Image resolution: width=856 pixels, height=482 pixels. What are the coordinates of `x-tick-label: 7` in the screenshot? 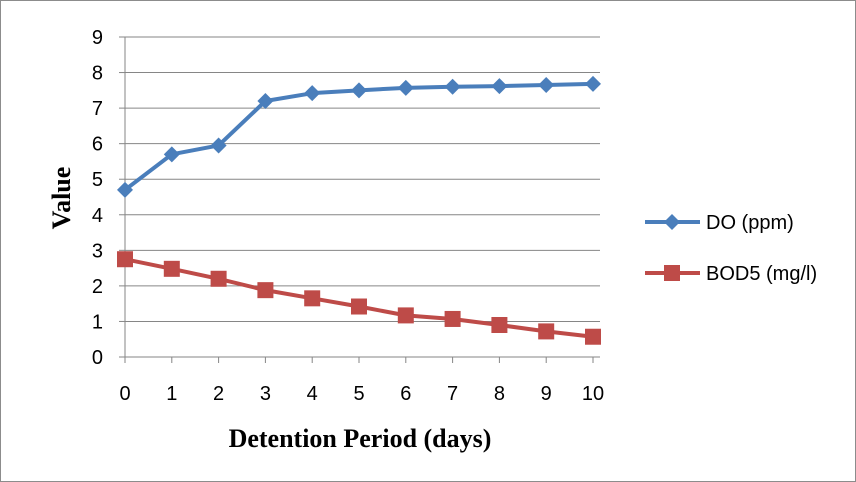 It's located at (452, 394).